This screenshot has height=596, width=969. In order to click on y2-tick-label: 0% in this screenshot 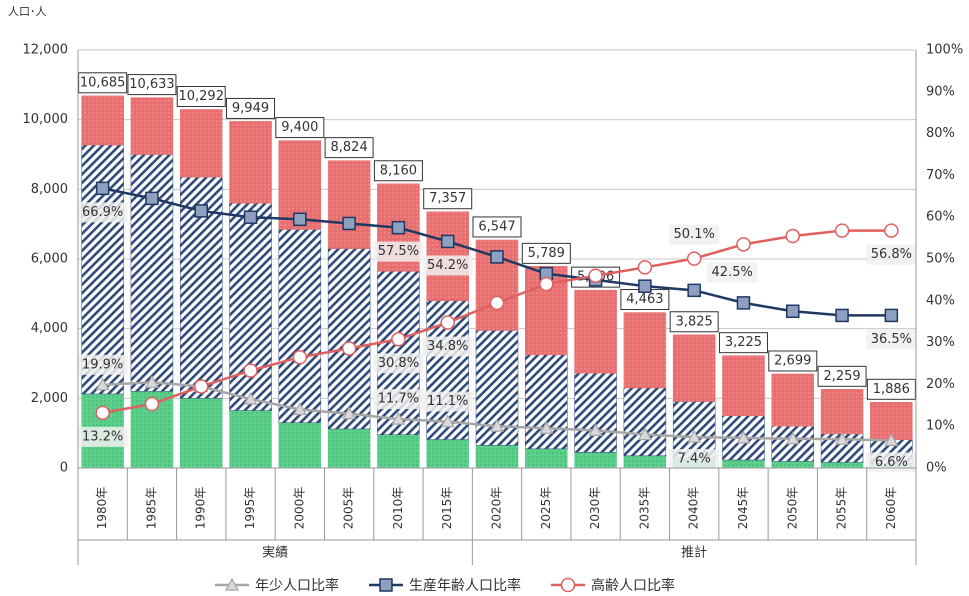, I will do `click(936, 468)`.